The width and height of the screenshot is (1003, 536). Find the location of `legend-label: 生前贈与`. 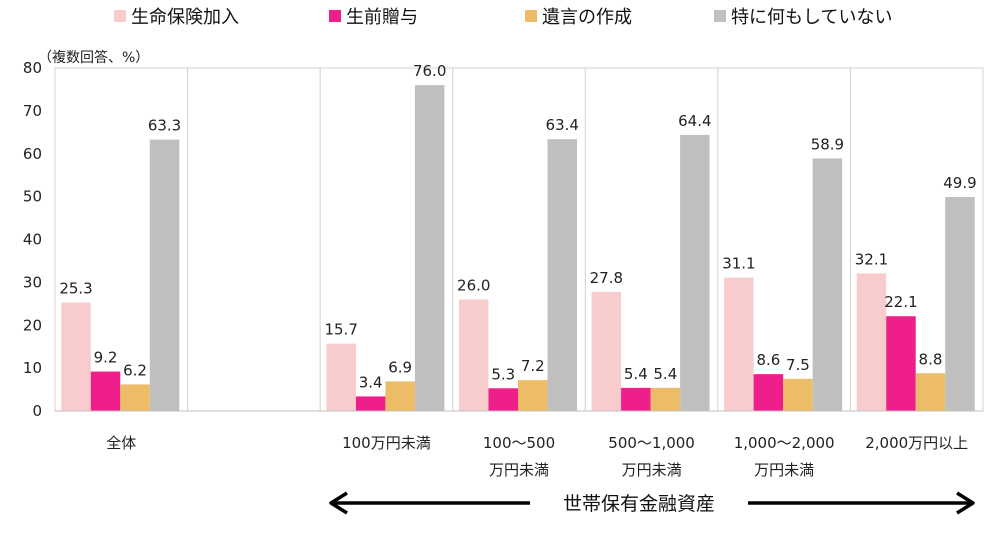

legend-label: 生前贈与 is located at coordinates (382, 17).